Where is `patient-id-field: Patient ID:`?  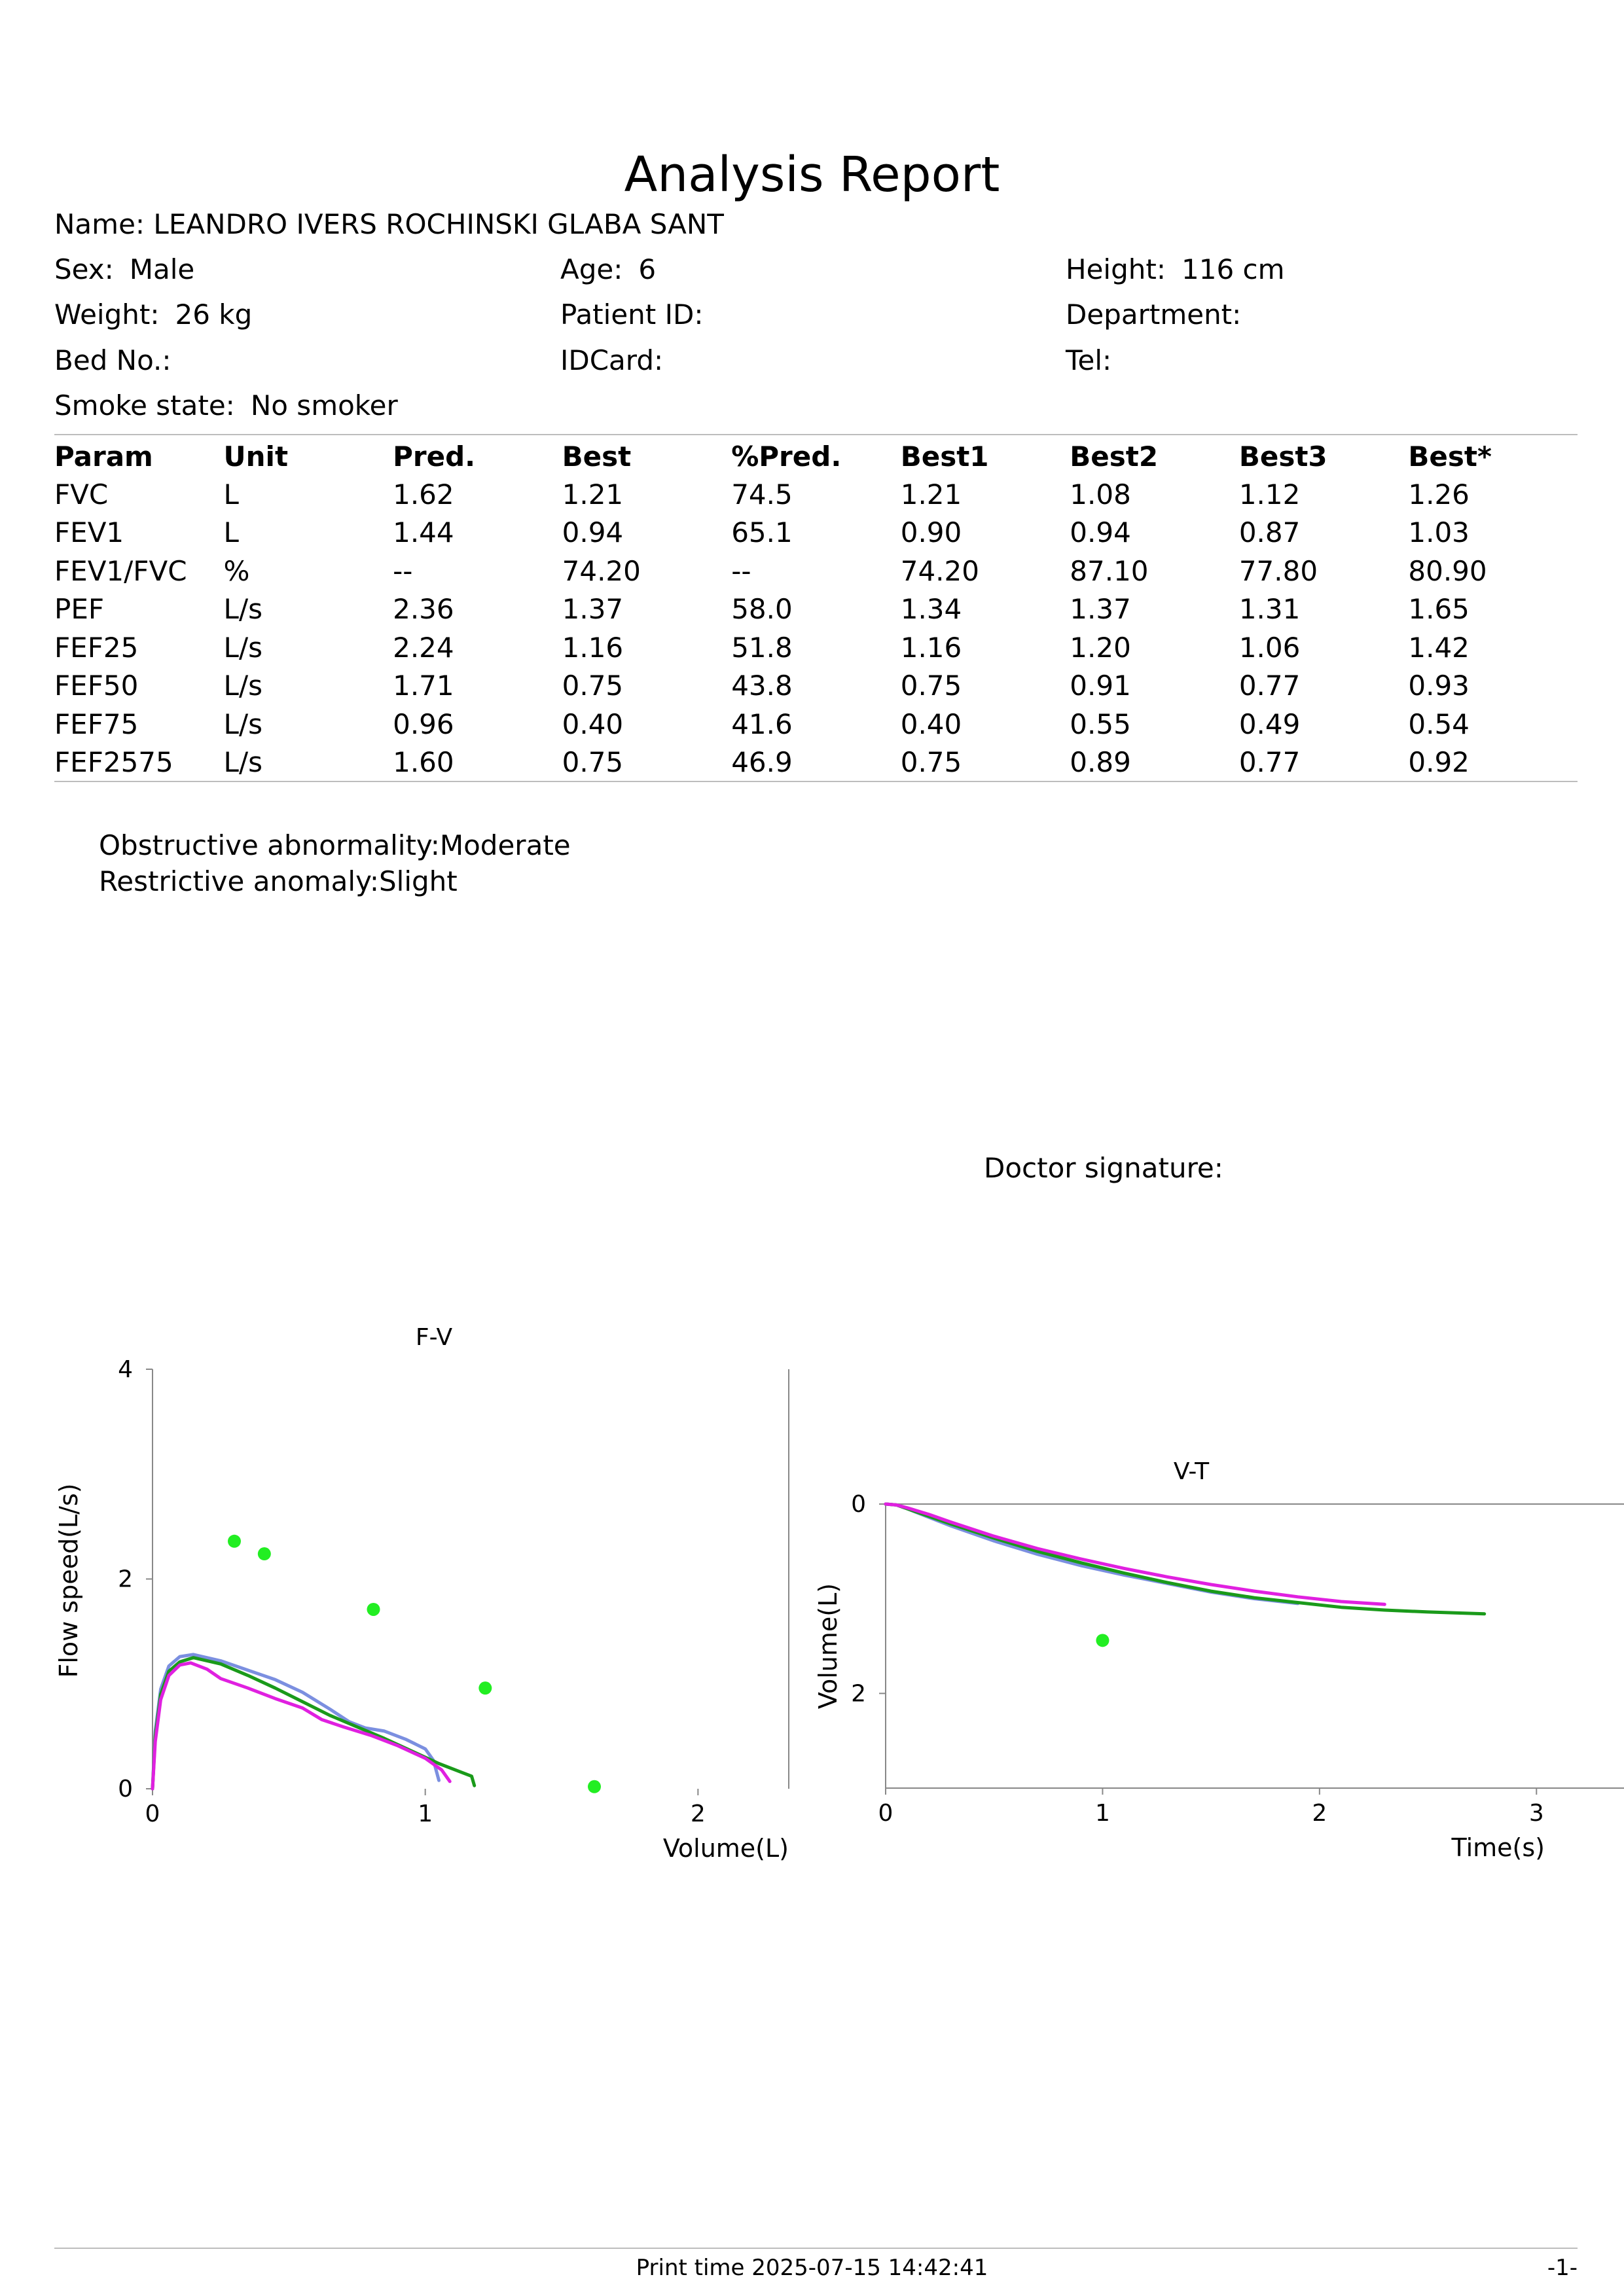 patient-id-field: Patient ID: is located at coordinates (639, 314).